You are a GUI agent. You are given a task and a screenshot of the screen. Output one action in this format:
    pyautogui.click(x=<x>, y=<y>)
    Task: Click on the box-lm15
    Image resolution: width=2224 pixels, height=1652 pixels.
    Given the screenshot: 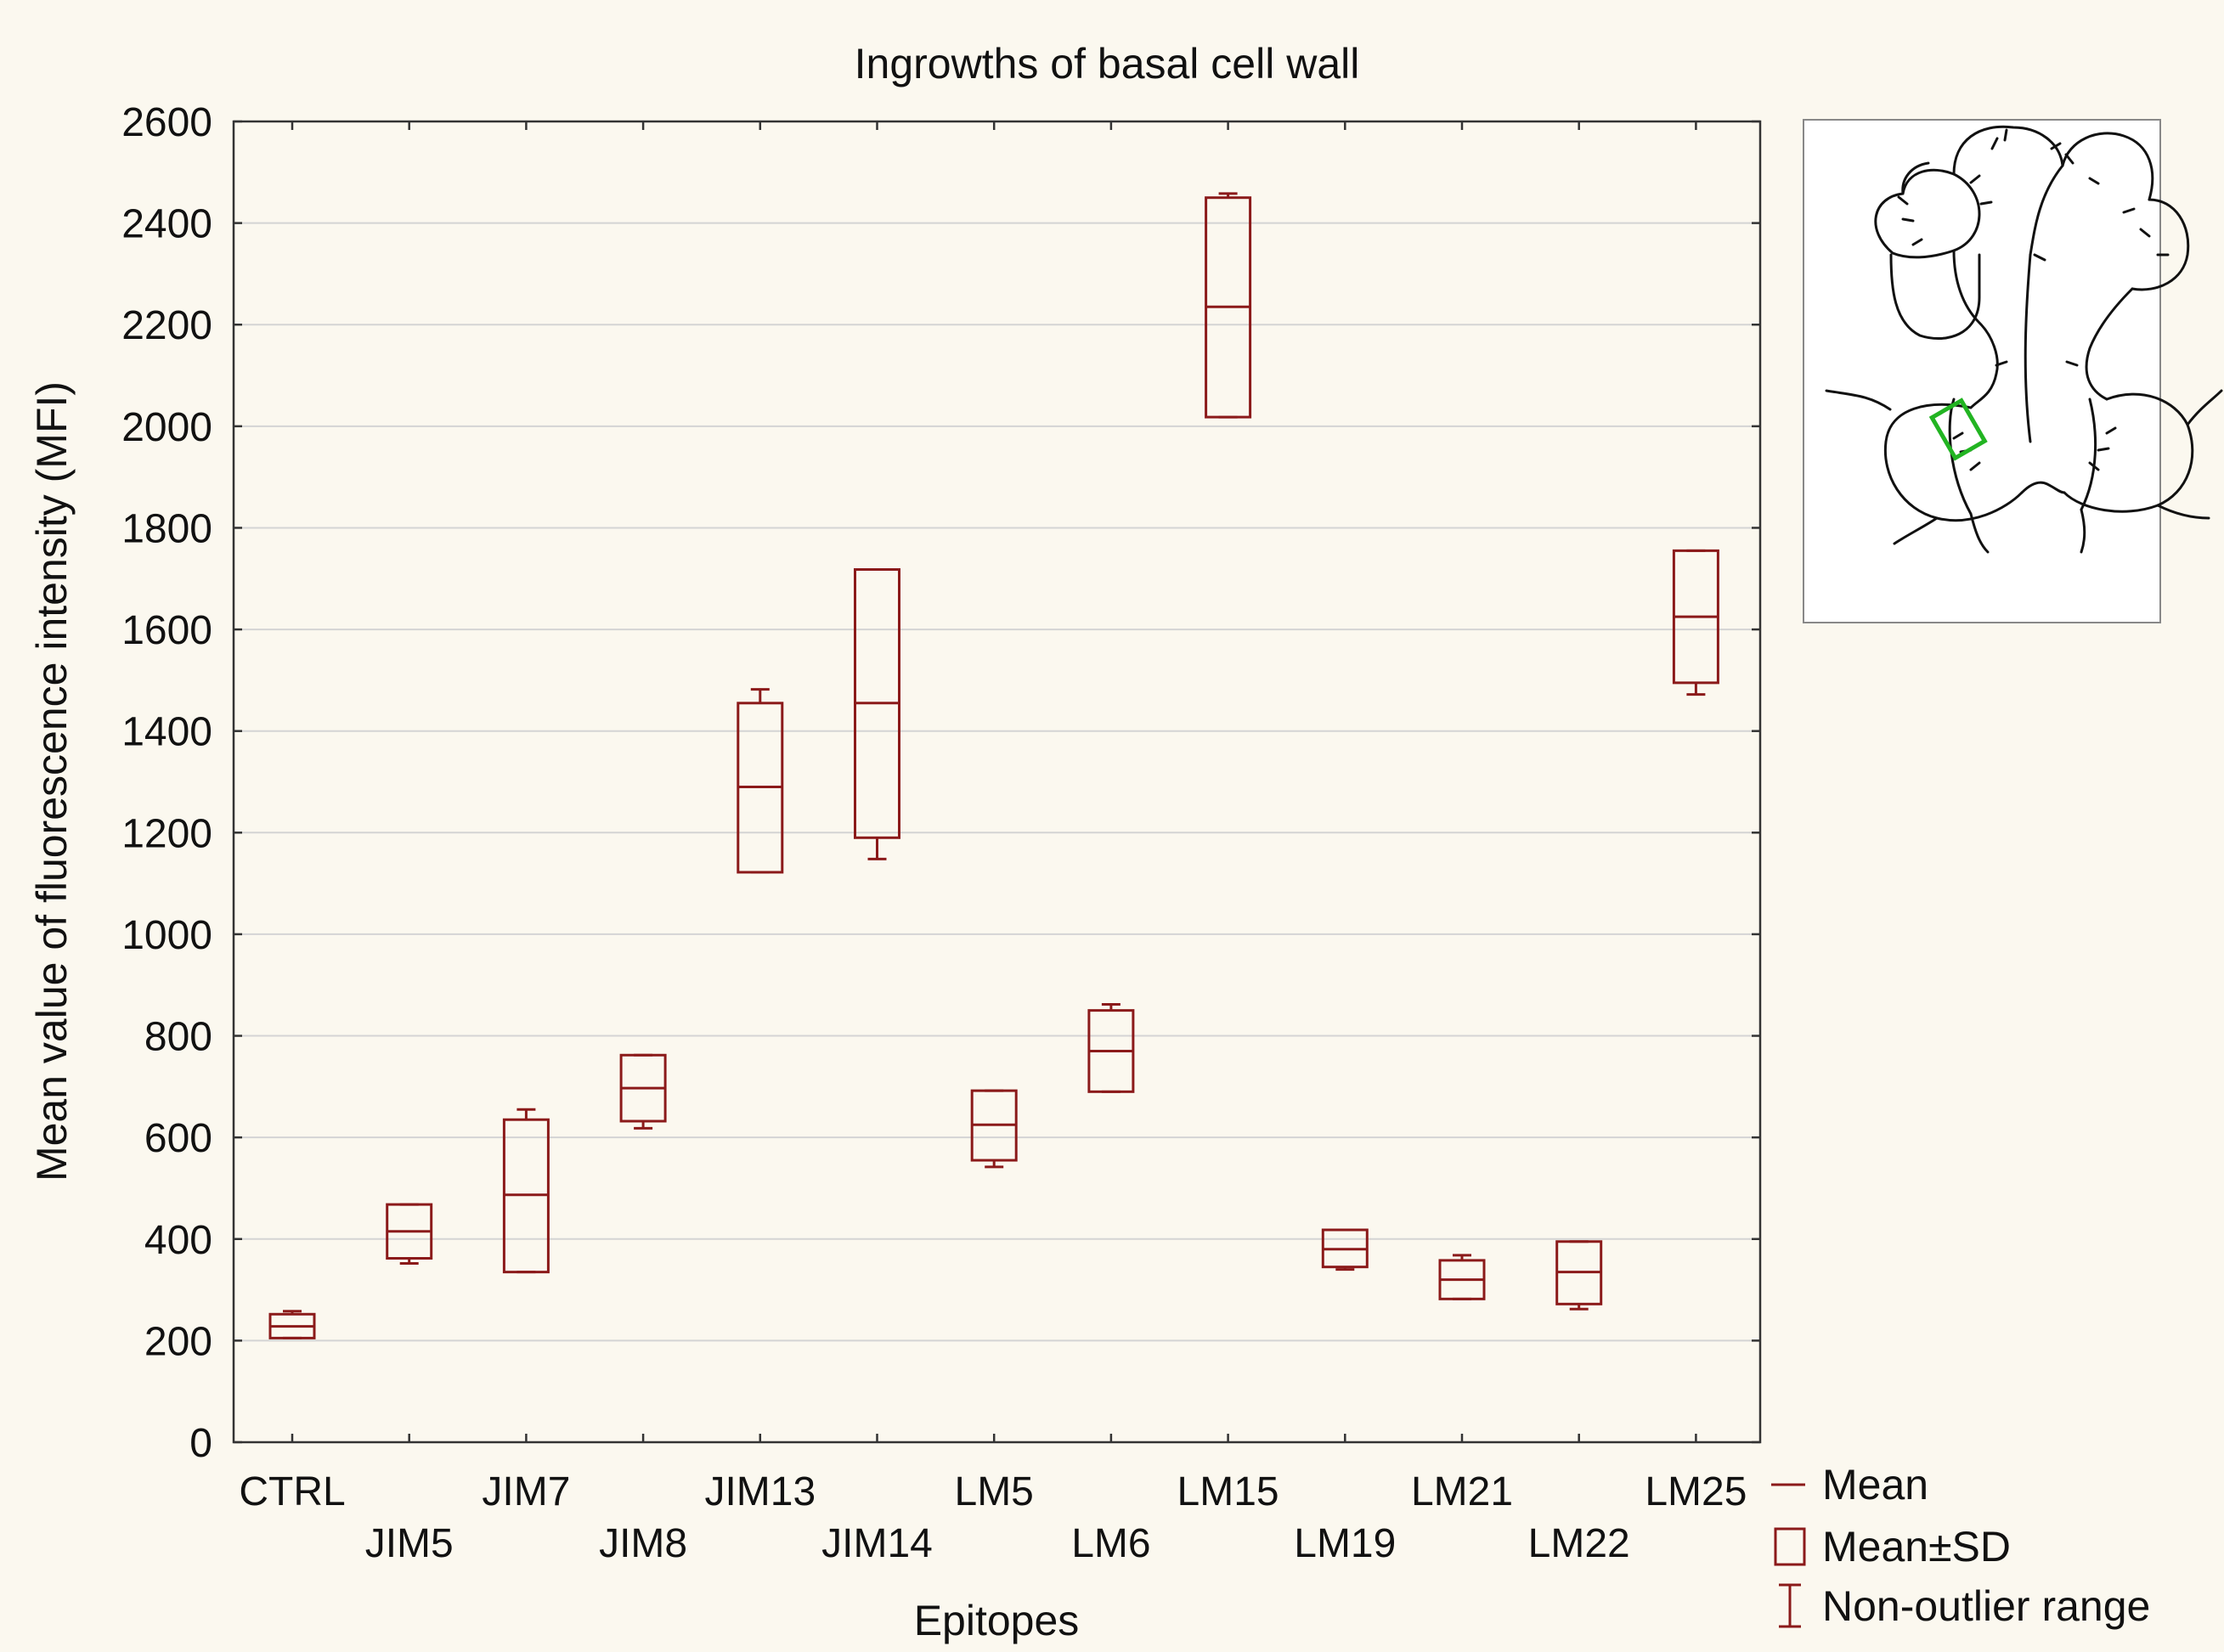 What is the action you would take?
    pyautogui.click(x=1228, y=305)
    